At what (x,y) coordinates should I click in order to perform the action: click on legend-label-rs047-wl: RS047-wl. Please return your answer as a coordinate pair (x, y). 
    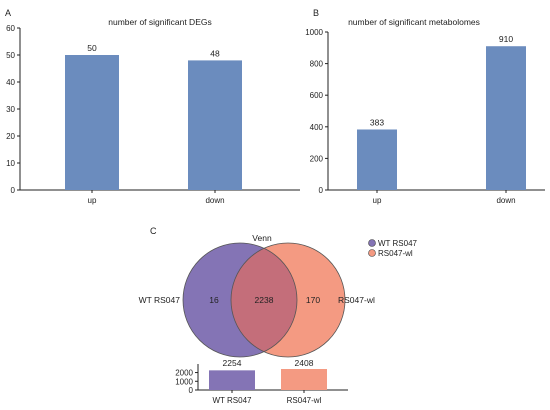
    Looking at the image, I should click on (395, 253).